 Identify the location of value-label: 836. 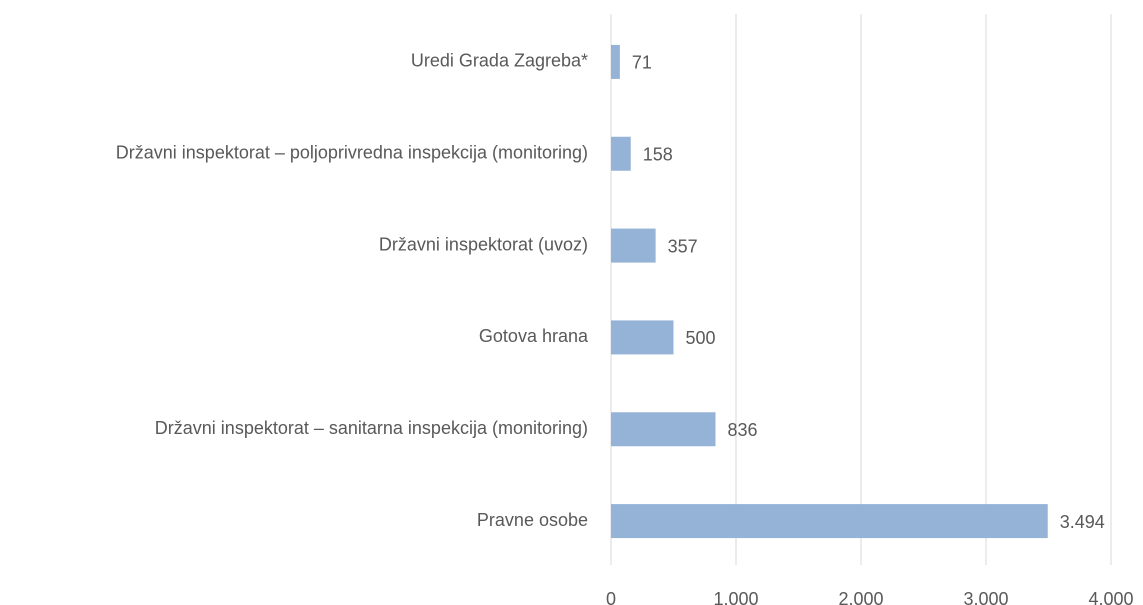
(743, 430).